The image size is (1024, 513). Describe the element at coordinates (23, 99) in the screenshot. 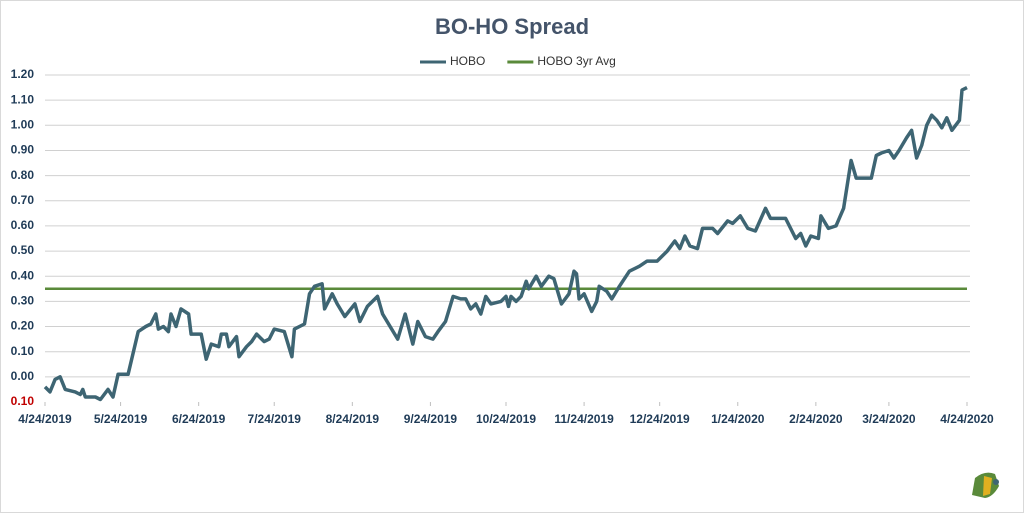

I see `y-tick-label: 1.10` at that location.